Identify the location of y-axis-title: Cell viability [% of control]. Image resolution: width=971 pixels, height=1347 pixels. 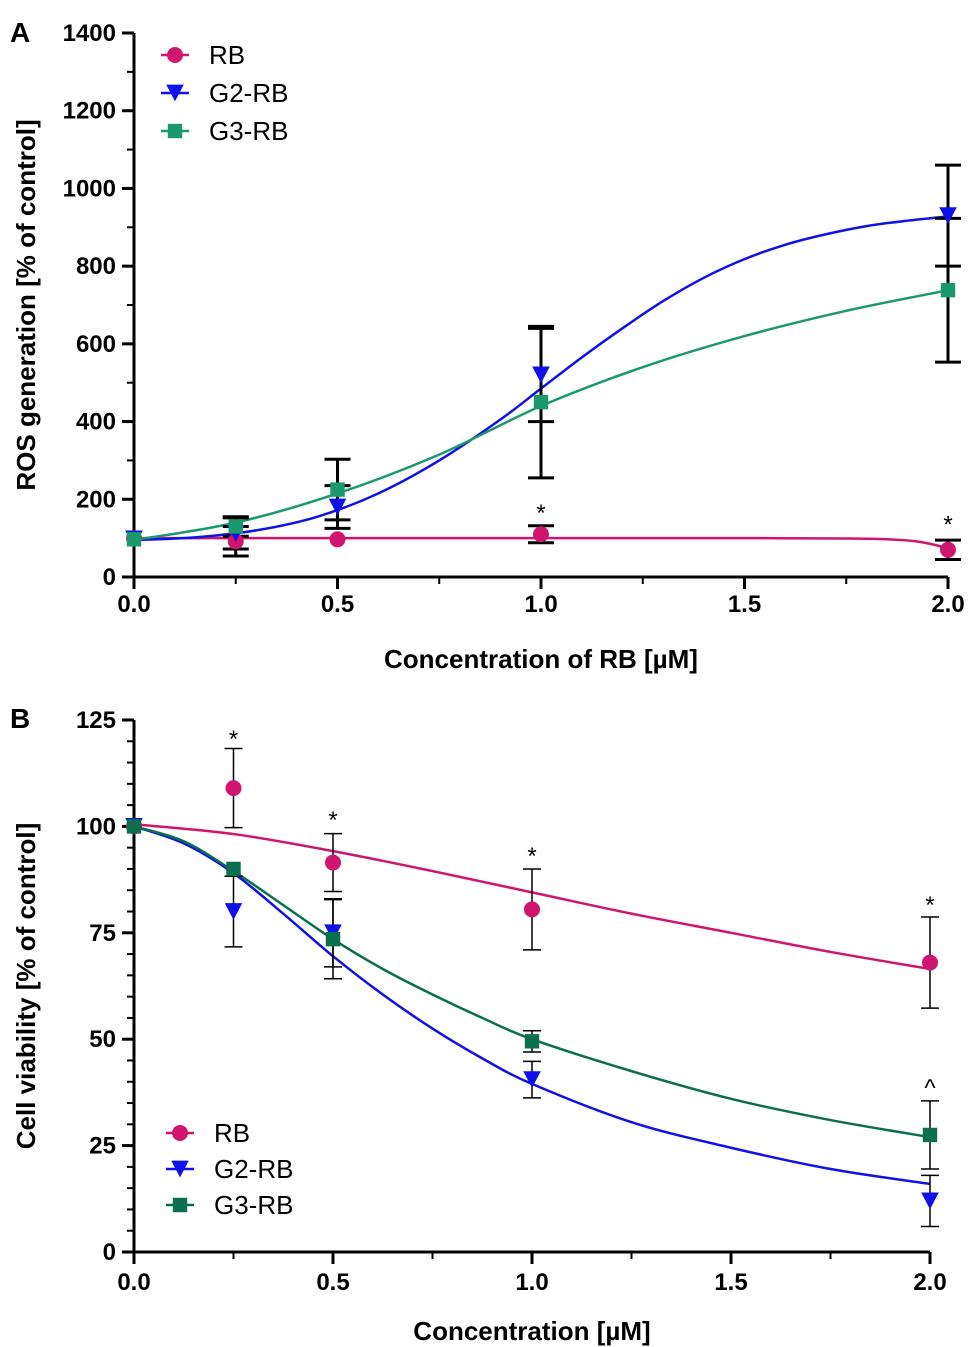
(26, 986).